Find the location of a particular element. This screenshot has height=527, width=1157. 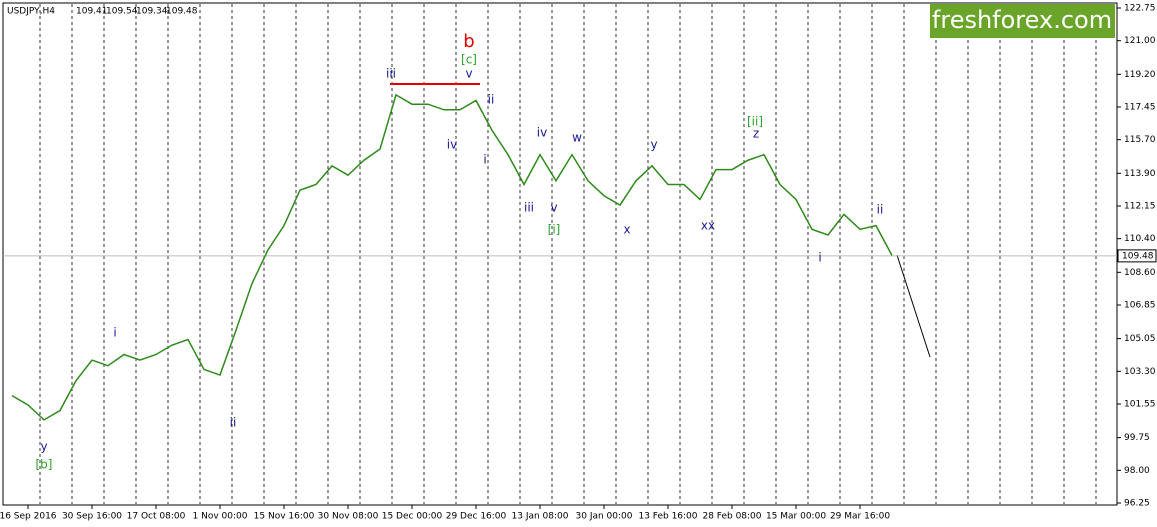

header-ohlc: 109.54 is located at coordinates (122, 12).